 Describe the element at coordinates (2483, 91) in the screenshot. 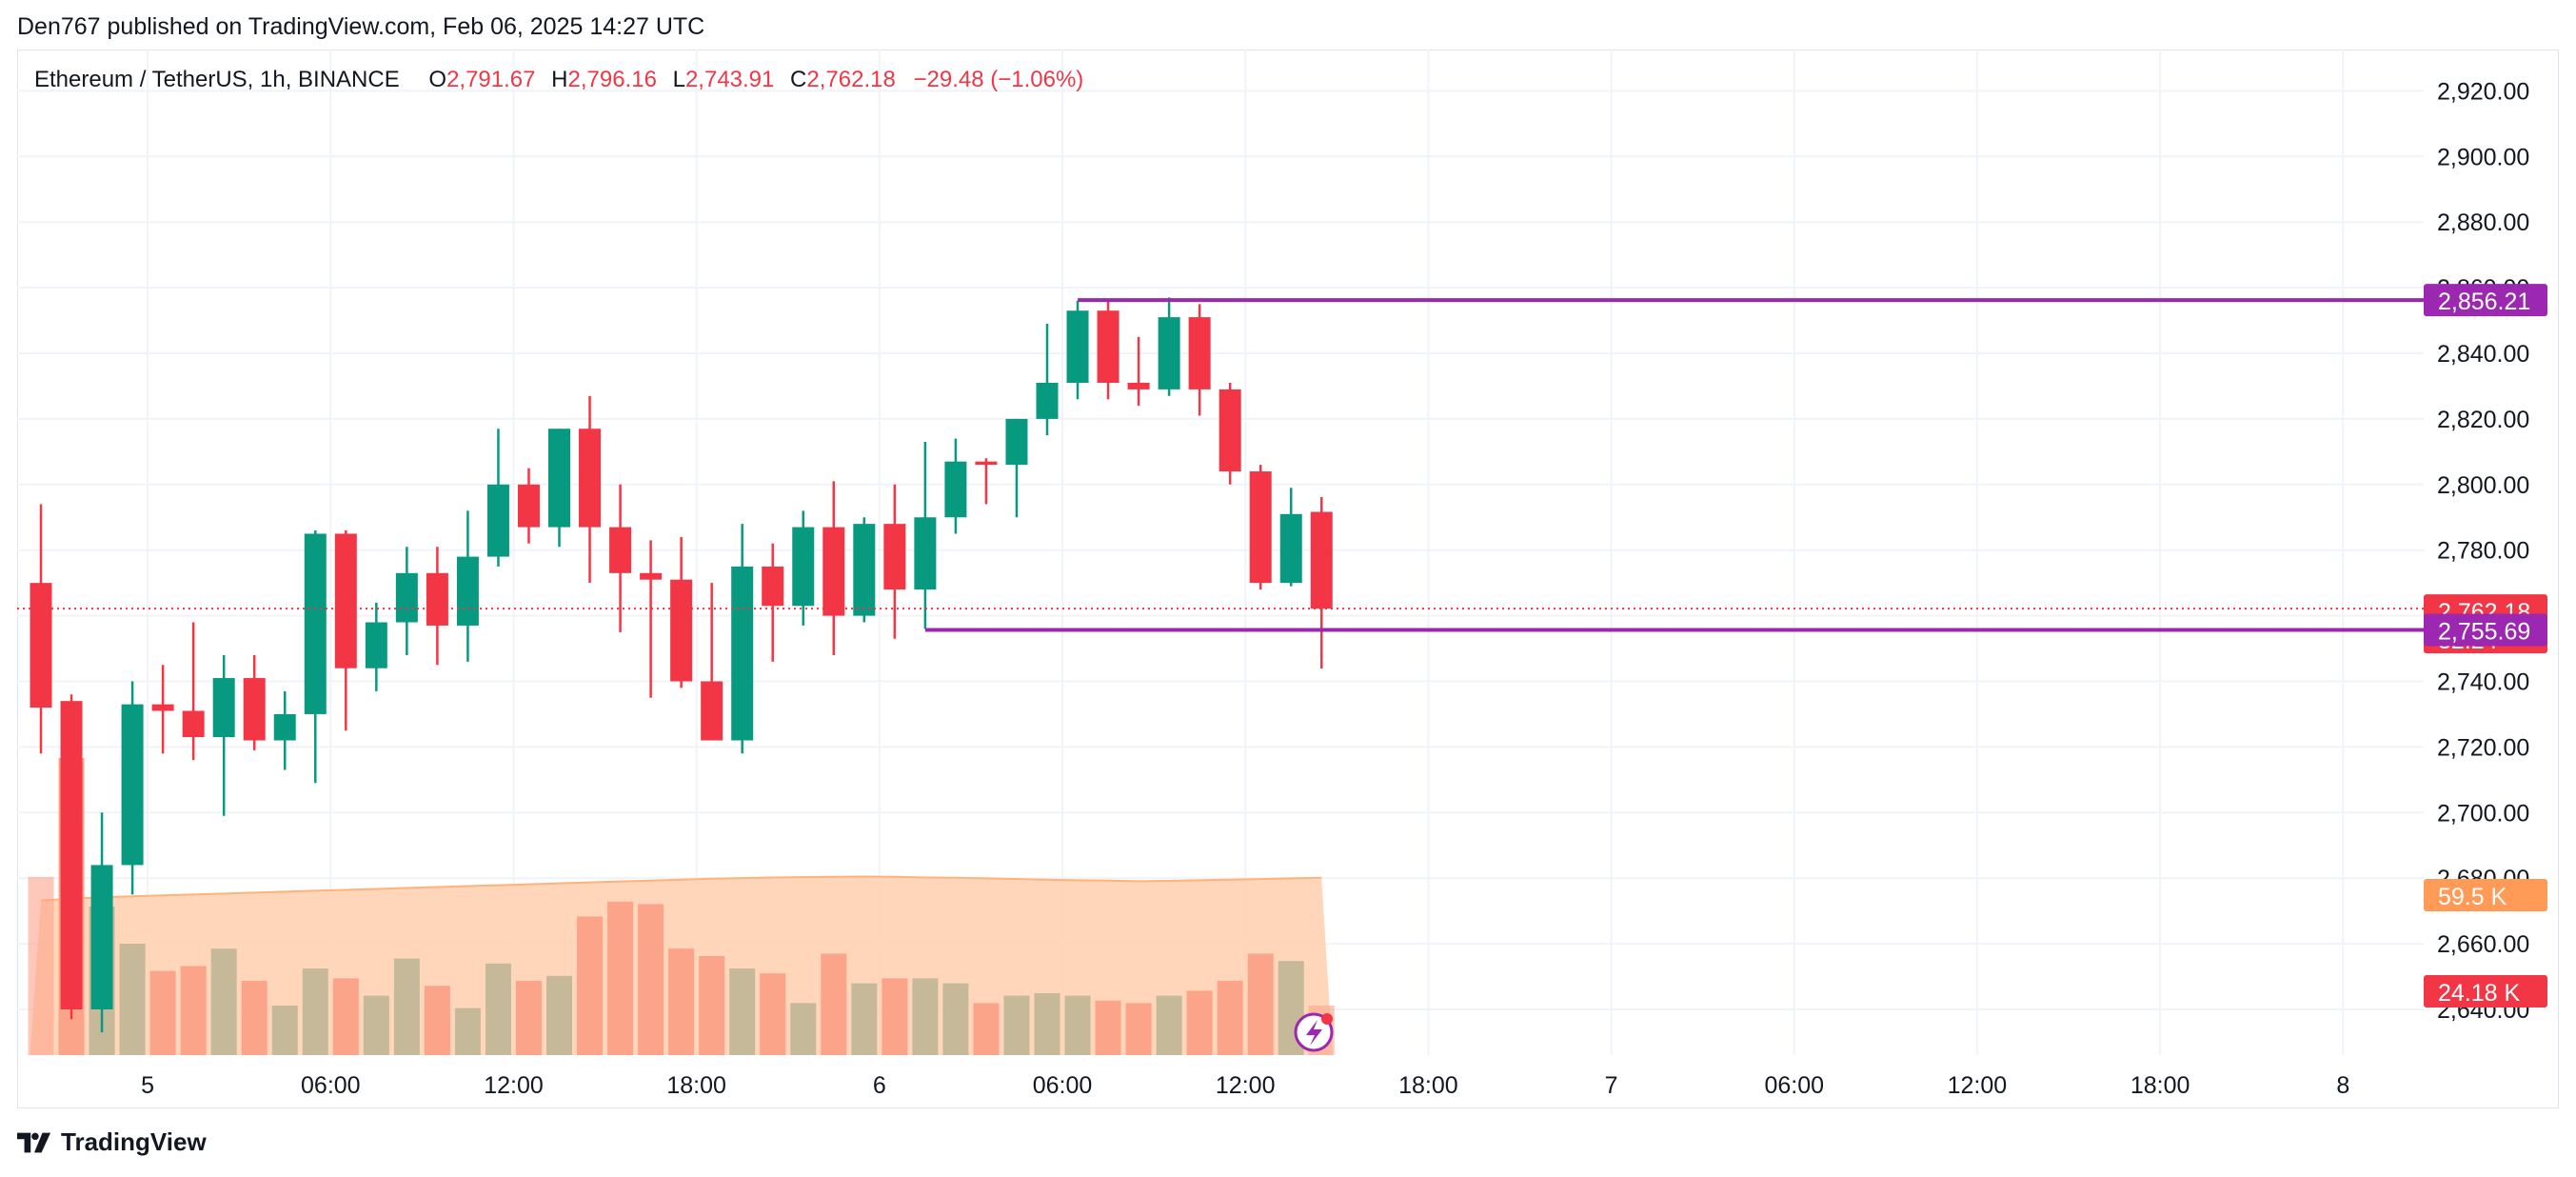

I see `y-tick-label: 2,920.00` at that location.